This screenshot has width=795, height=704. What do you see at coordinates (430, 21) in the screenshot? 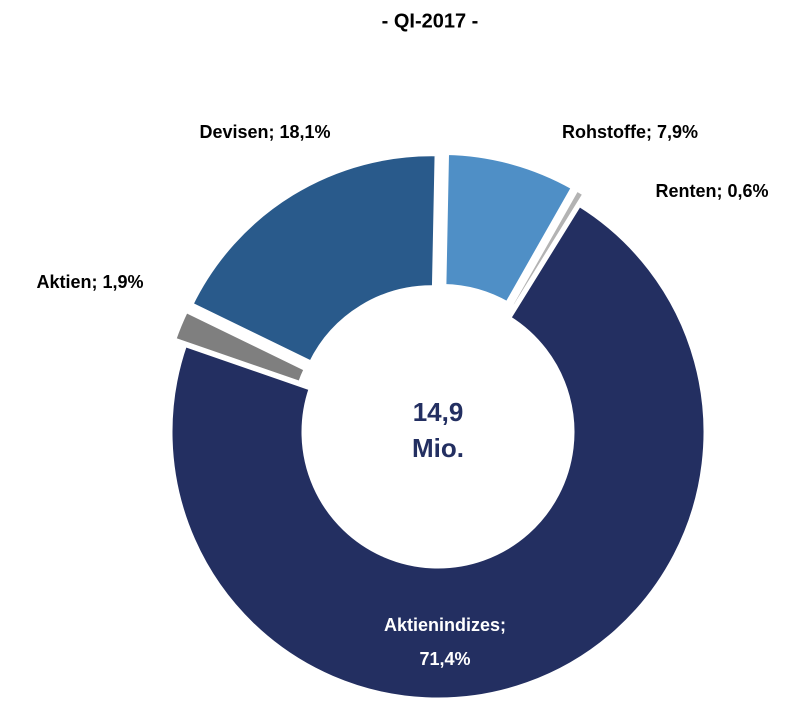
I see `chart-title: - QI-2017 -` at bounding box center [430, 21].